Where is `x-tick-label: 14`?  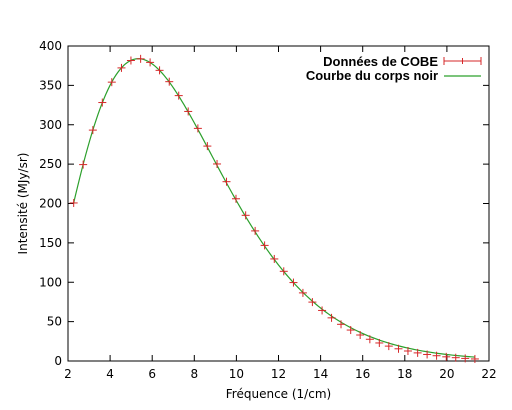
x-tick-label: 14 is located at coordinates (320, 374).